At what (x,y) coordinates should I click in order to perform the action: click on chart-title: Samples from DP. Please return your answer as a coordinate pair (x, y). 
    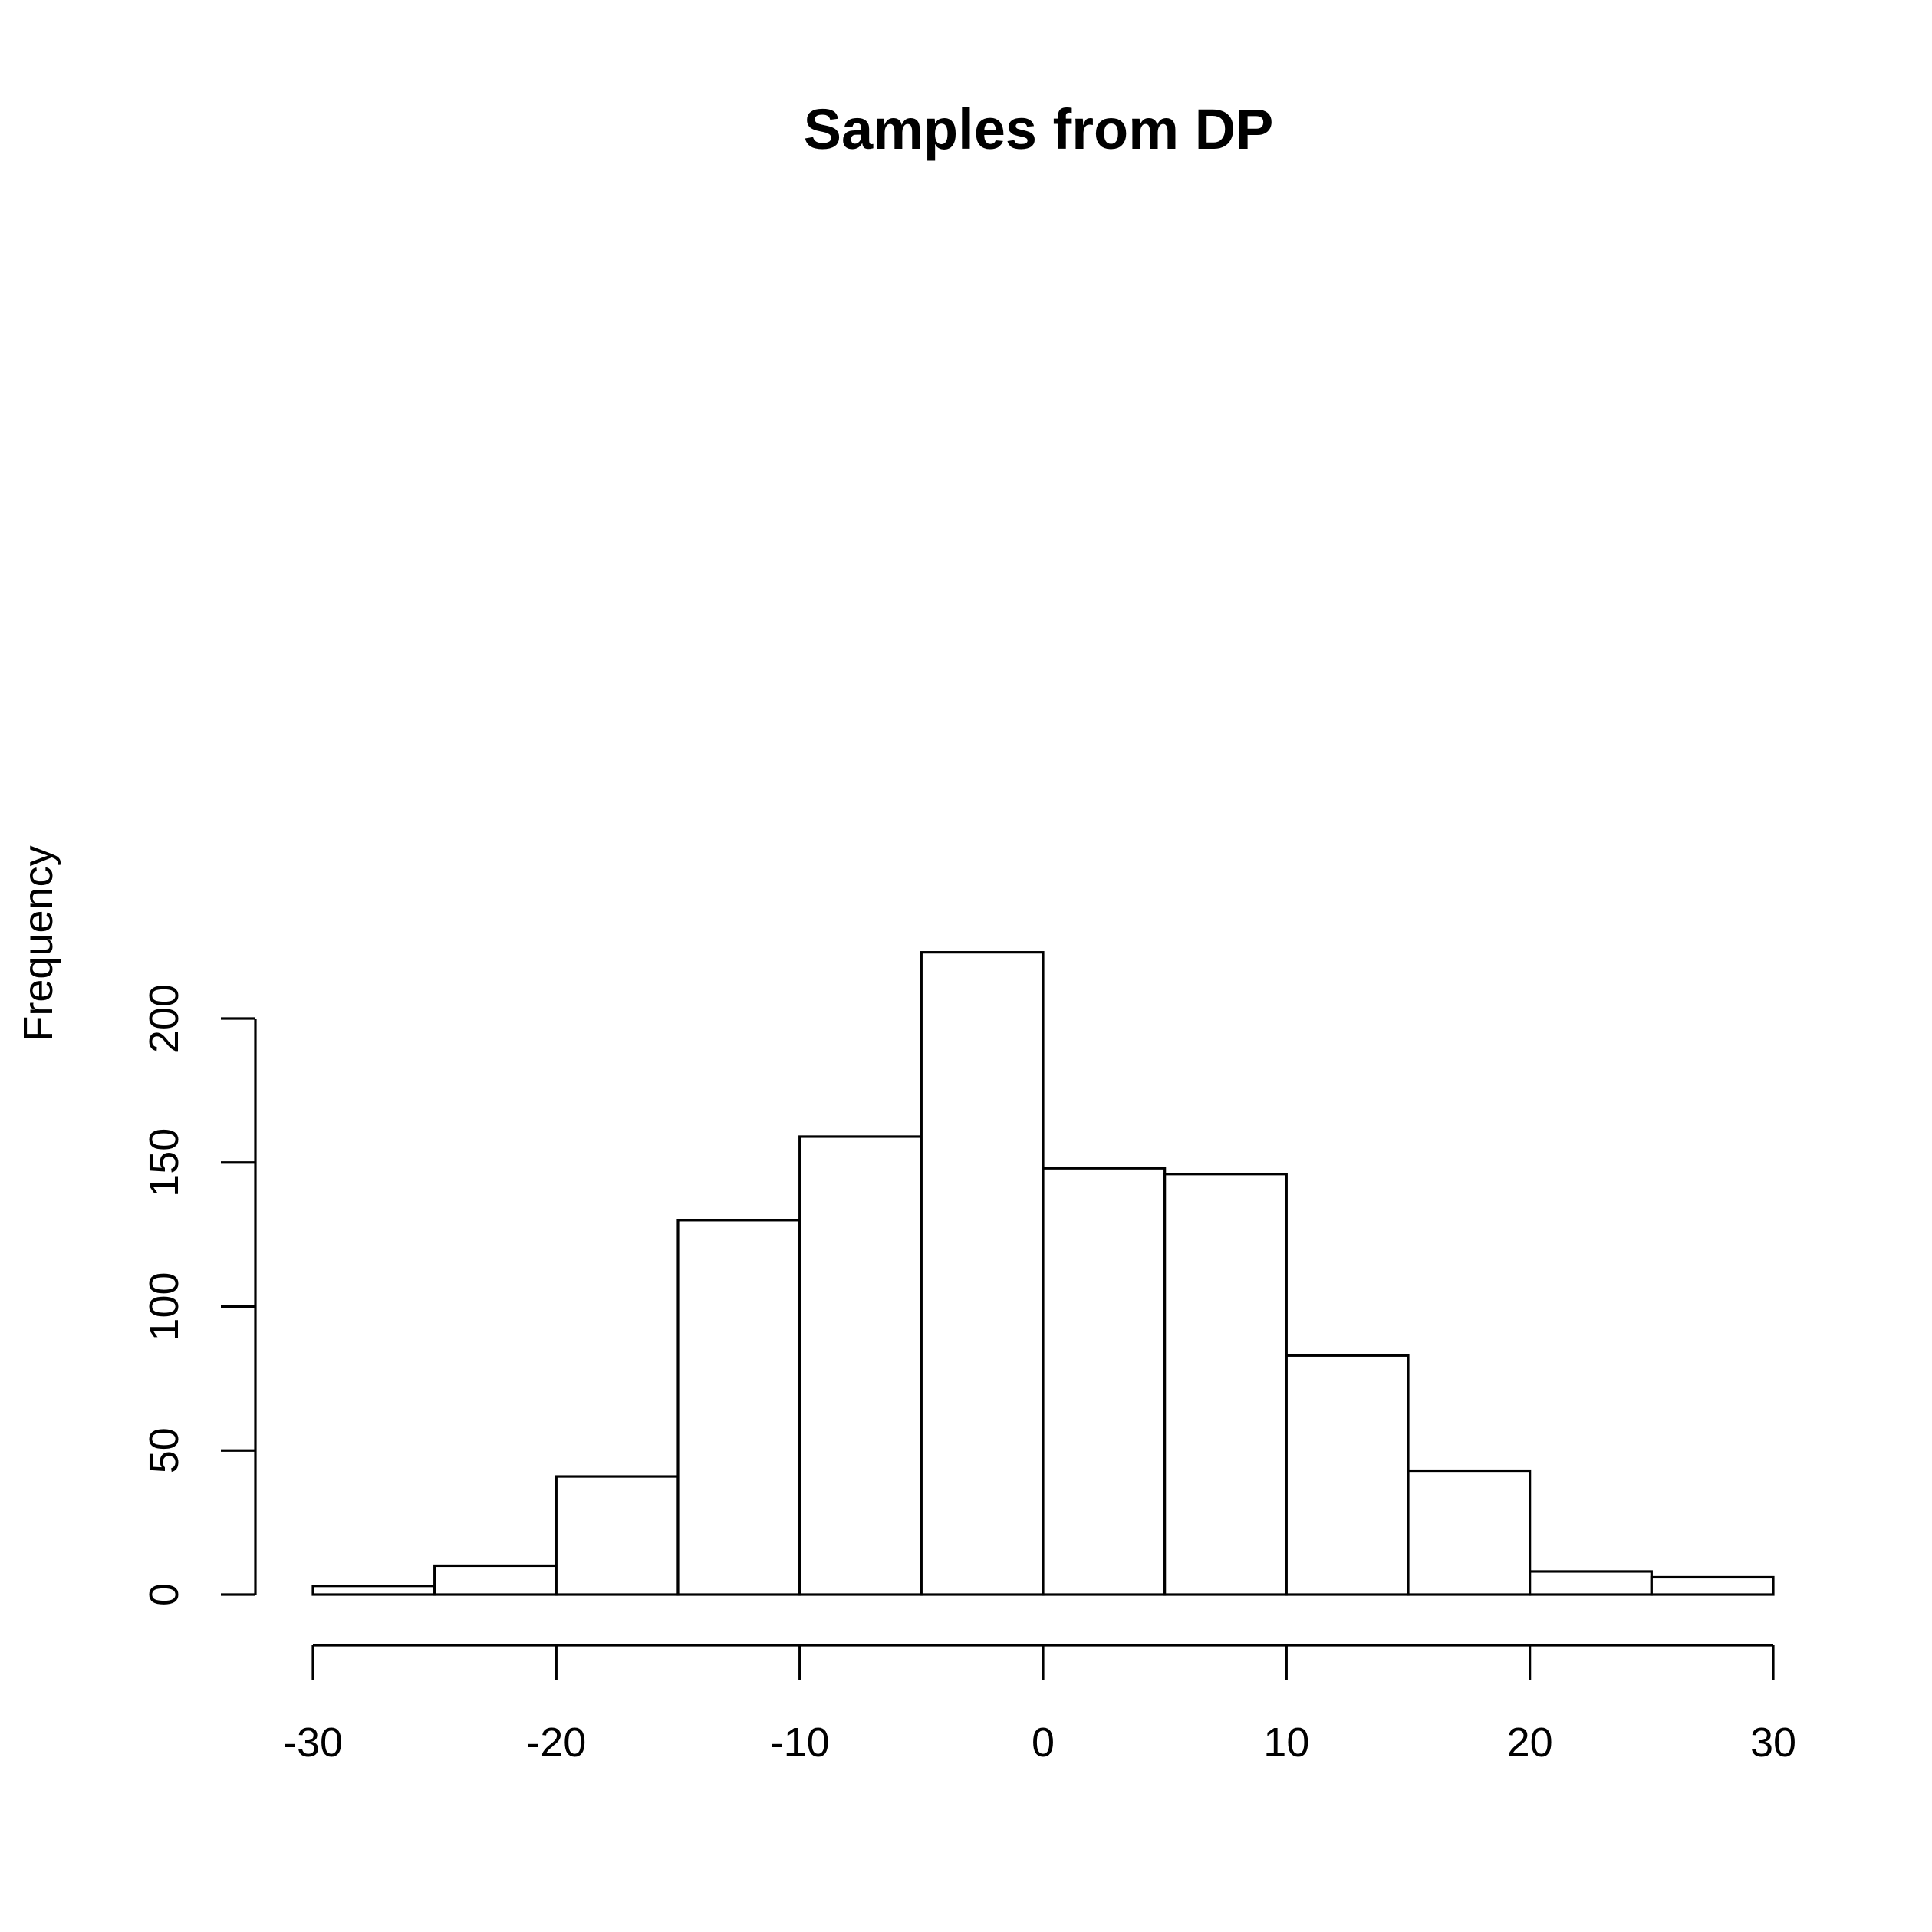
    Looking at the image, I should click on (1039, 129).